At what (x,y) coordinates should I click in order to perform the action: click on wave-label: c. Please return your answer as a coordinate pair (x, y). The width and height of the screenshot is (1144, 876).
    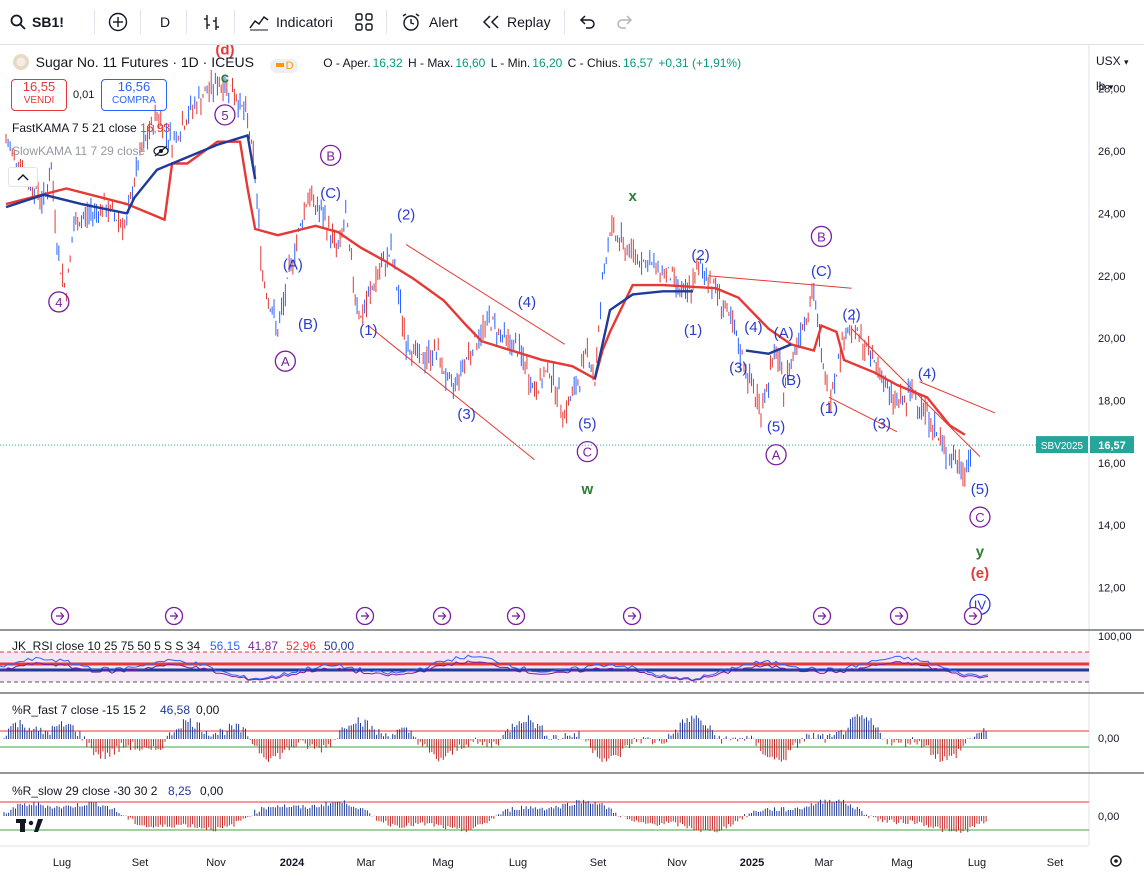
    Looking at the image, I should click on (225, 77).